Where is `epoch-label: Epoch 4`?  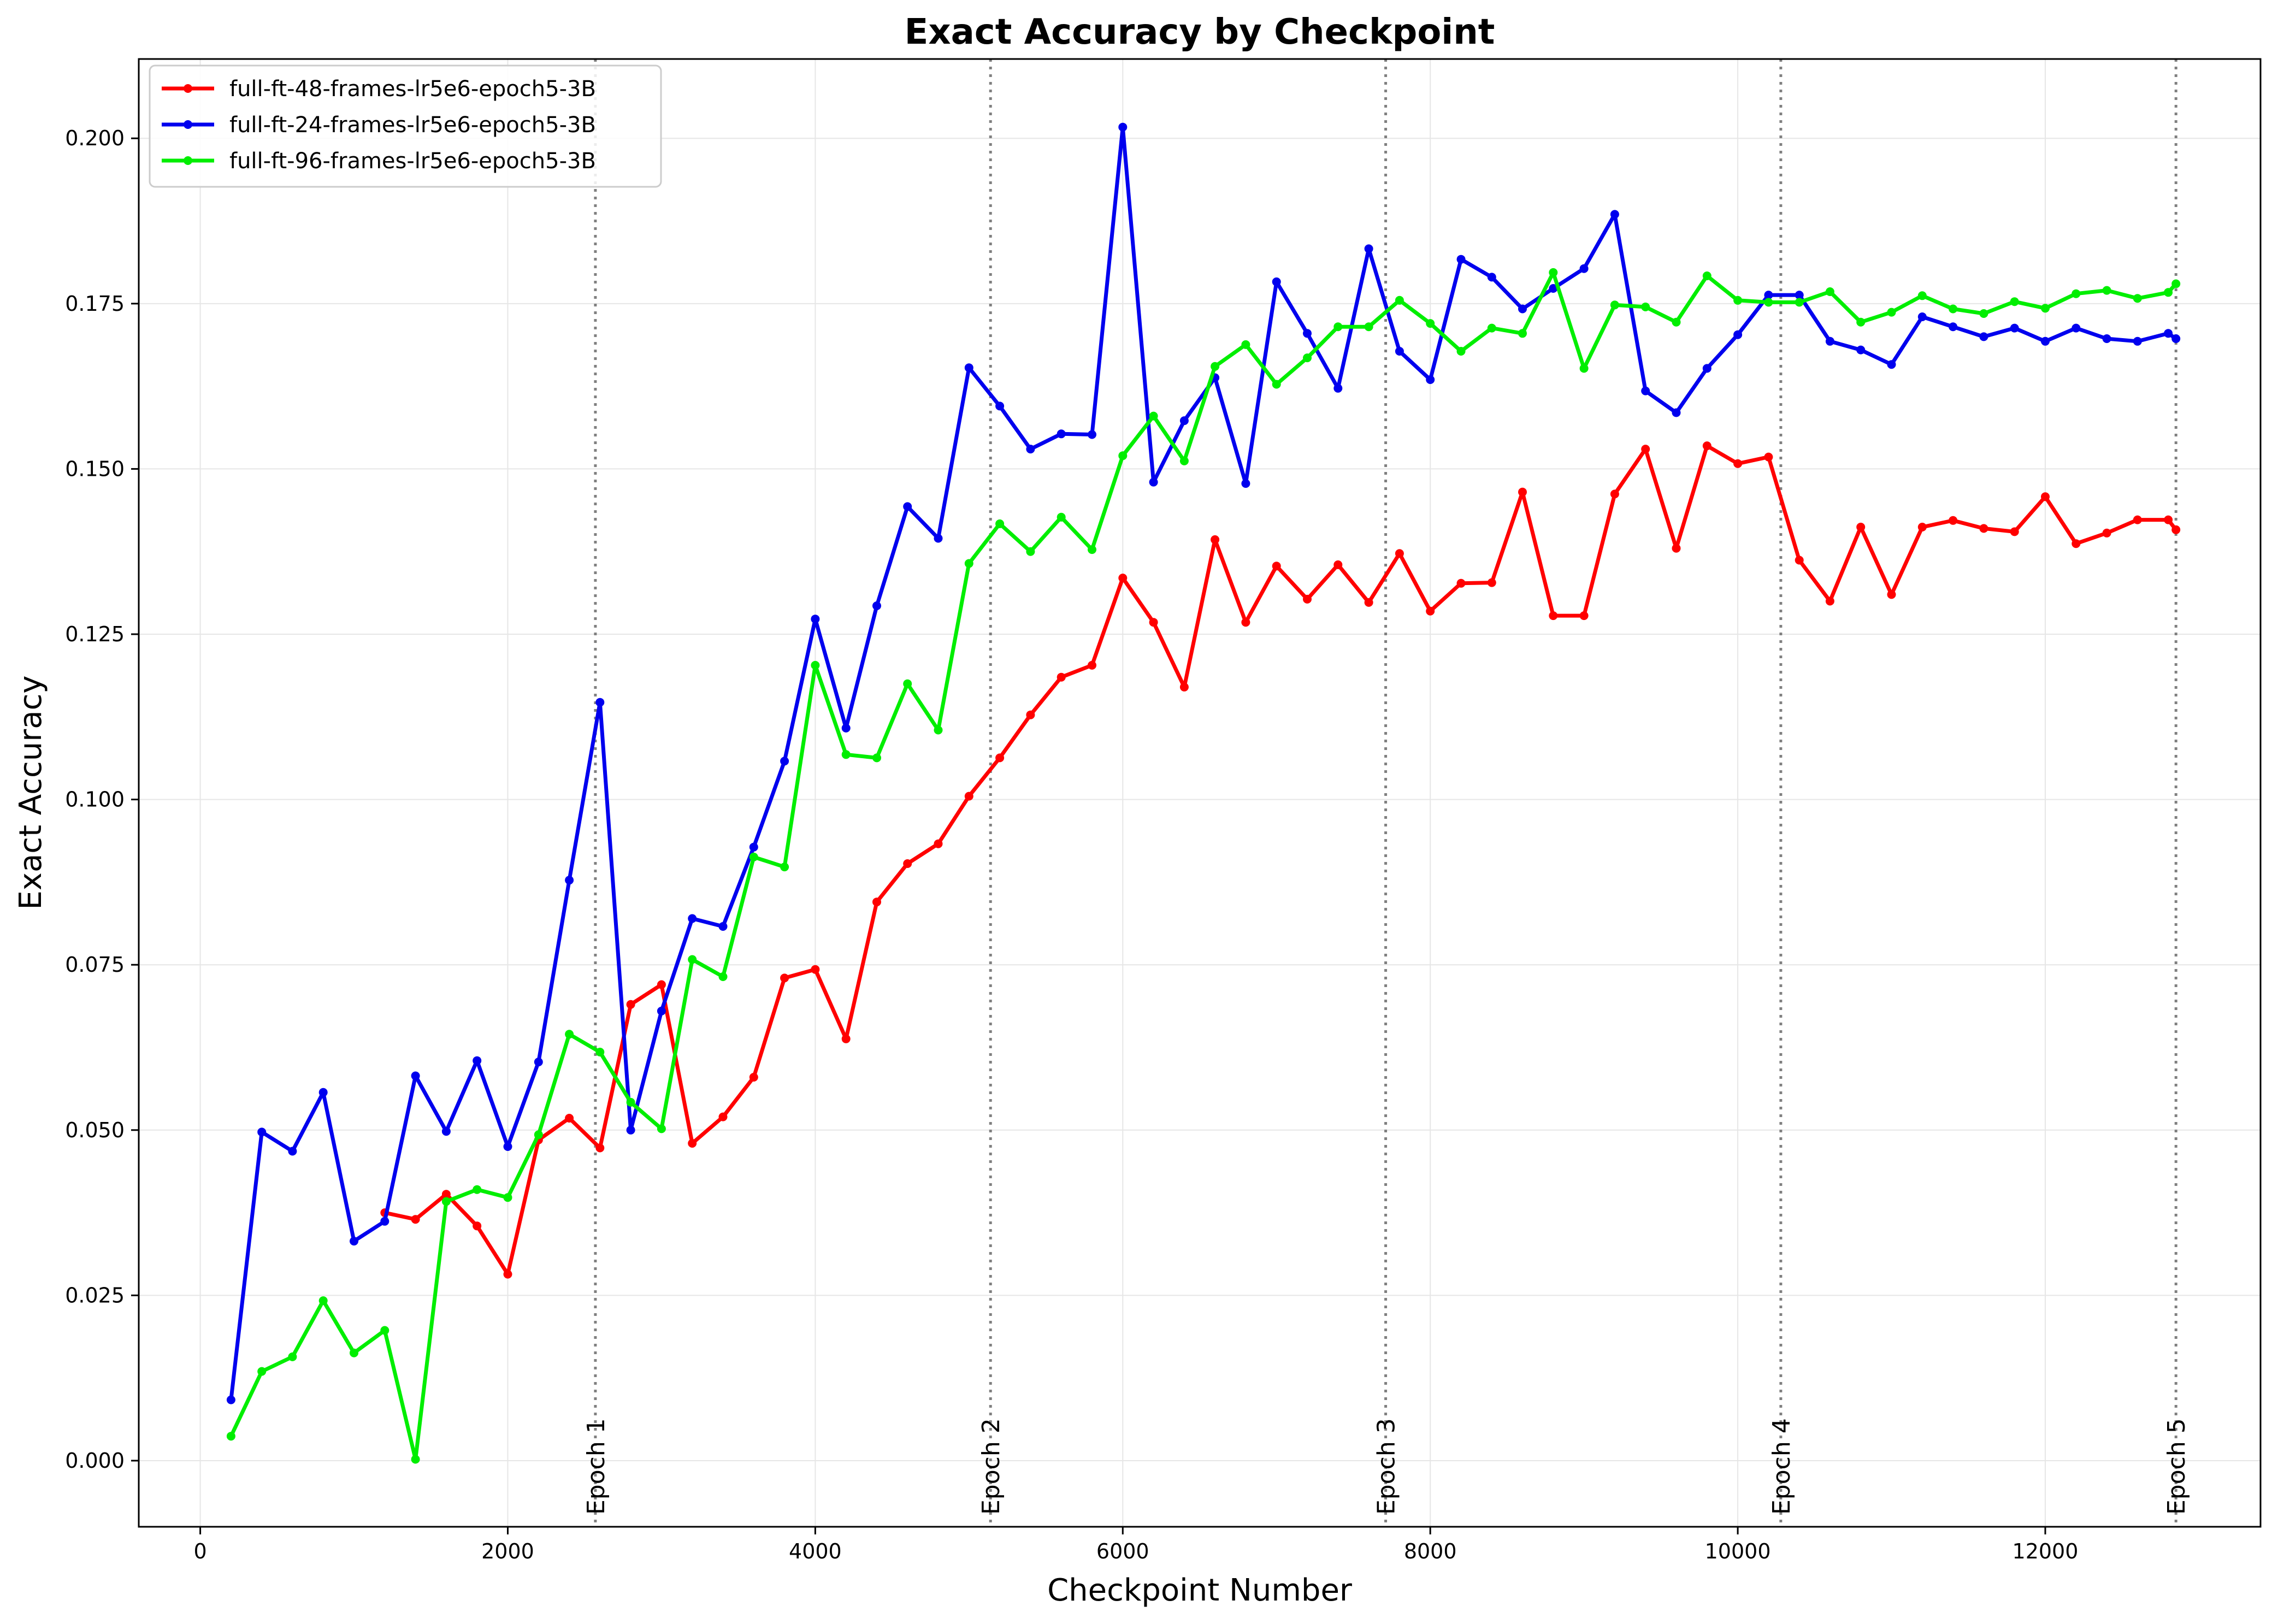
epoch-label: Epoch 4 is located at coordinates (1782, 1466).